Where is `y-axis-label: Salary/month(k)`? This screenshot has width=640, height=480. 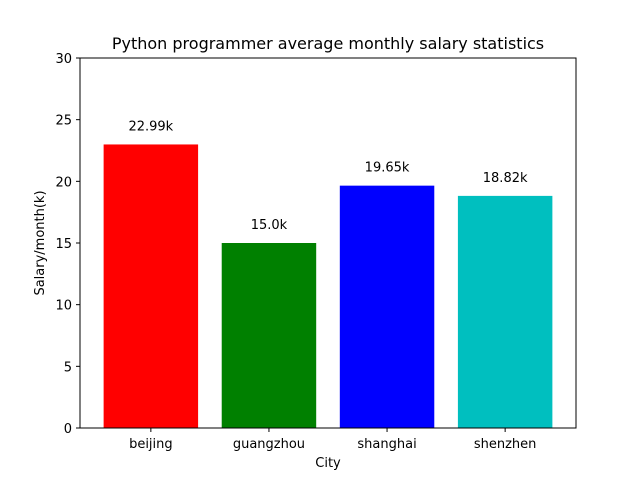
y-axis-label: Salary/month(k) is located at coordinates (40, 242).